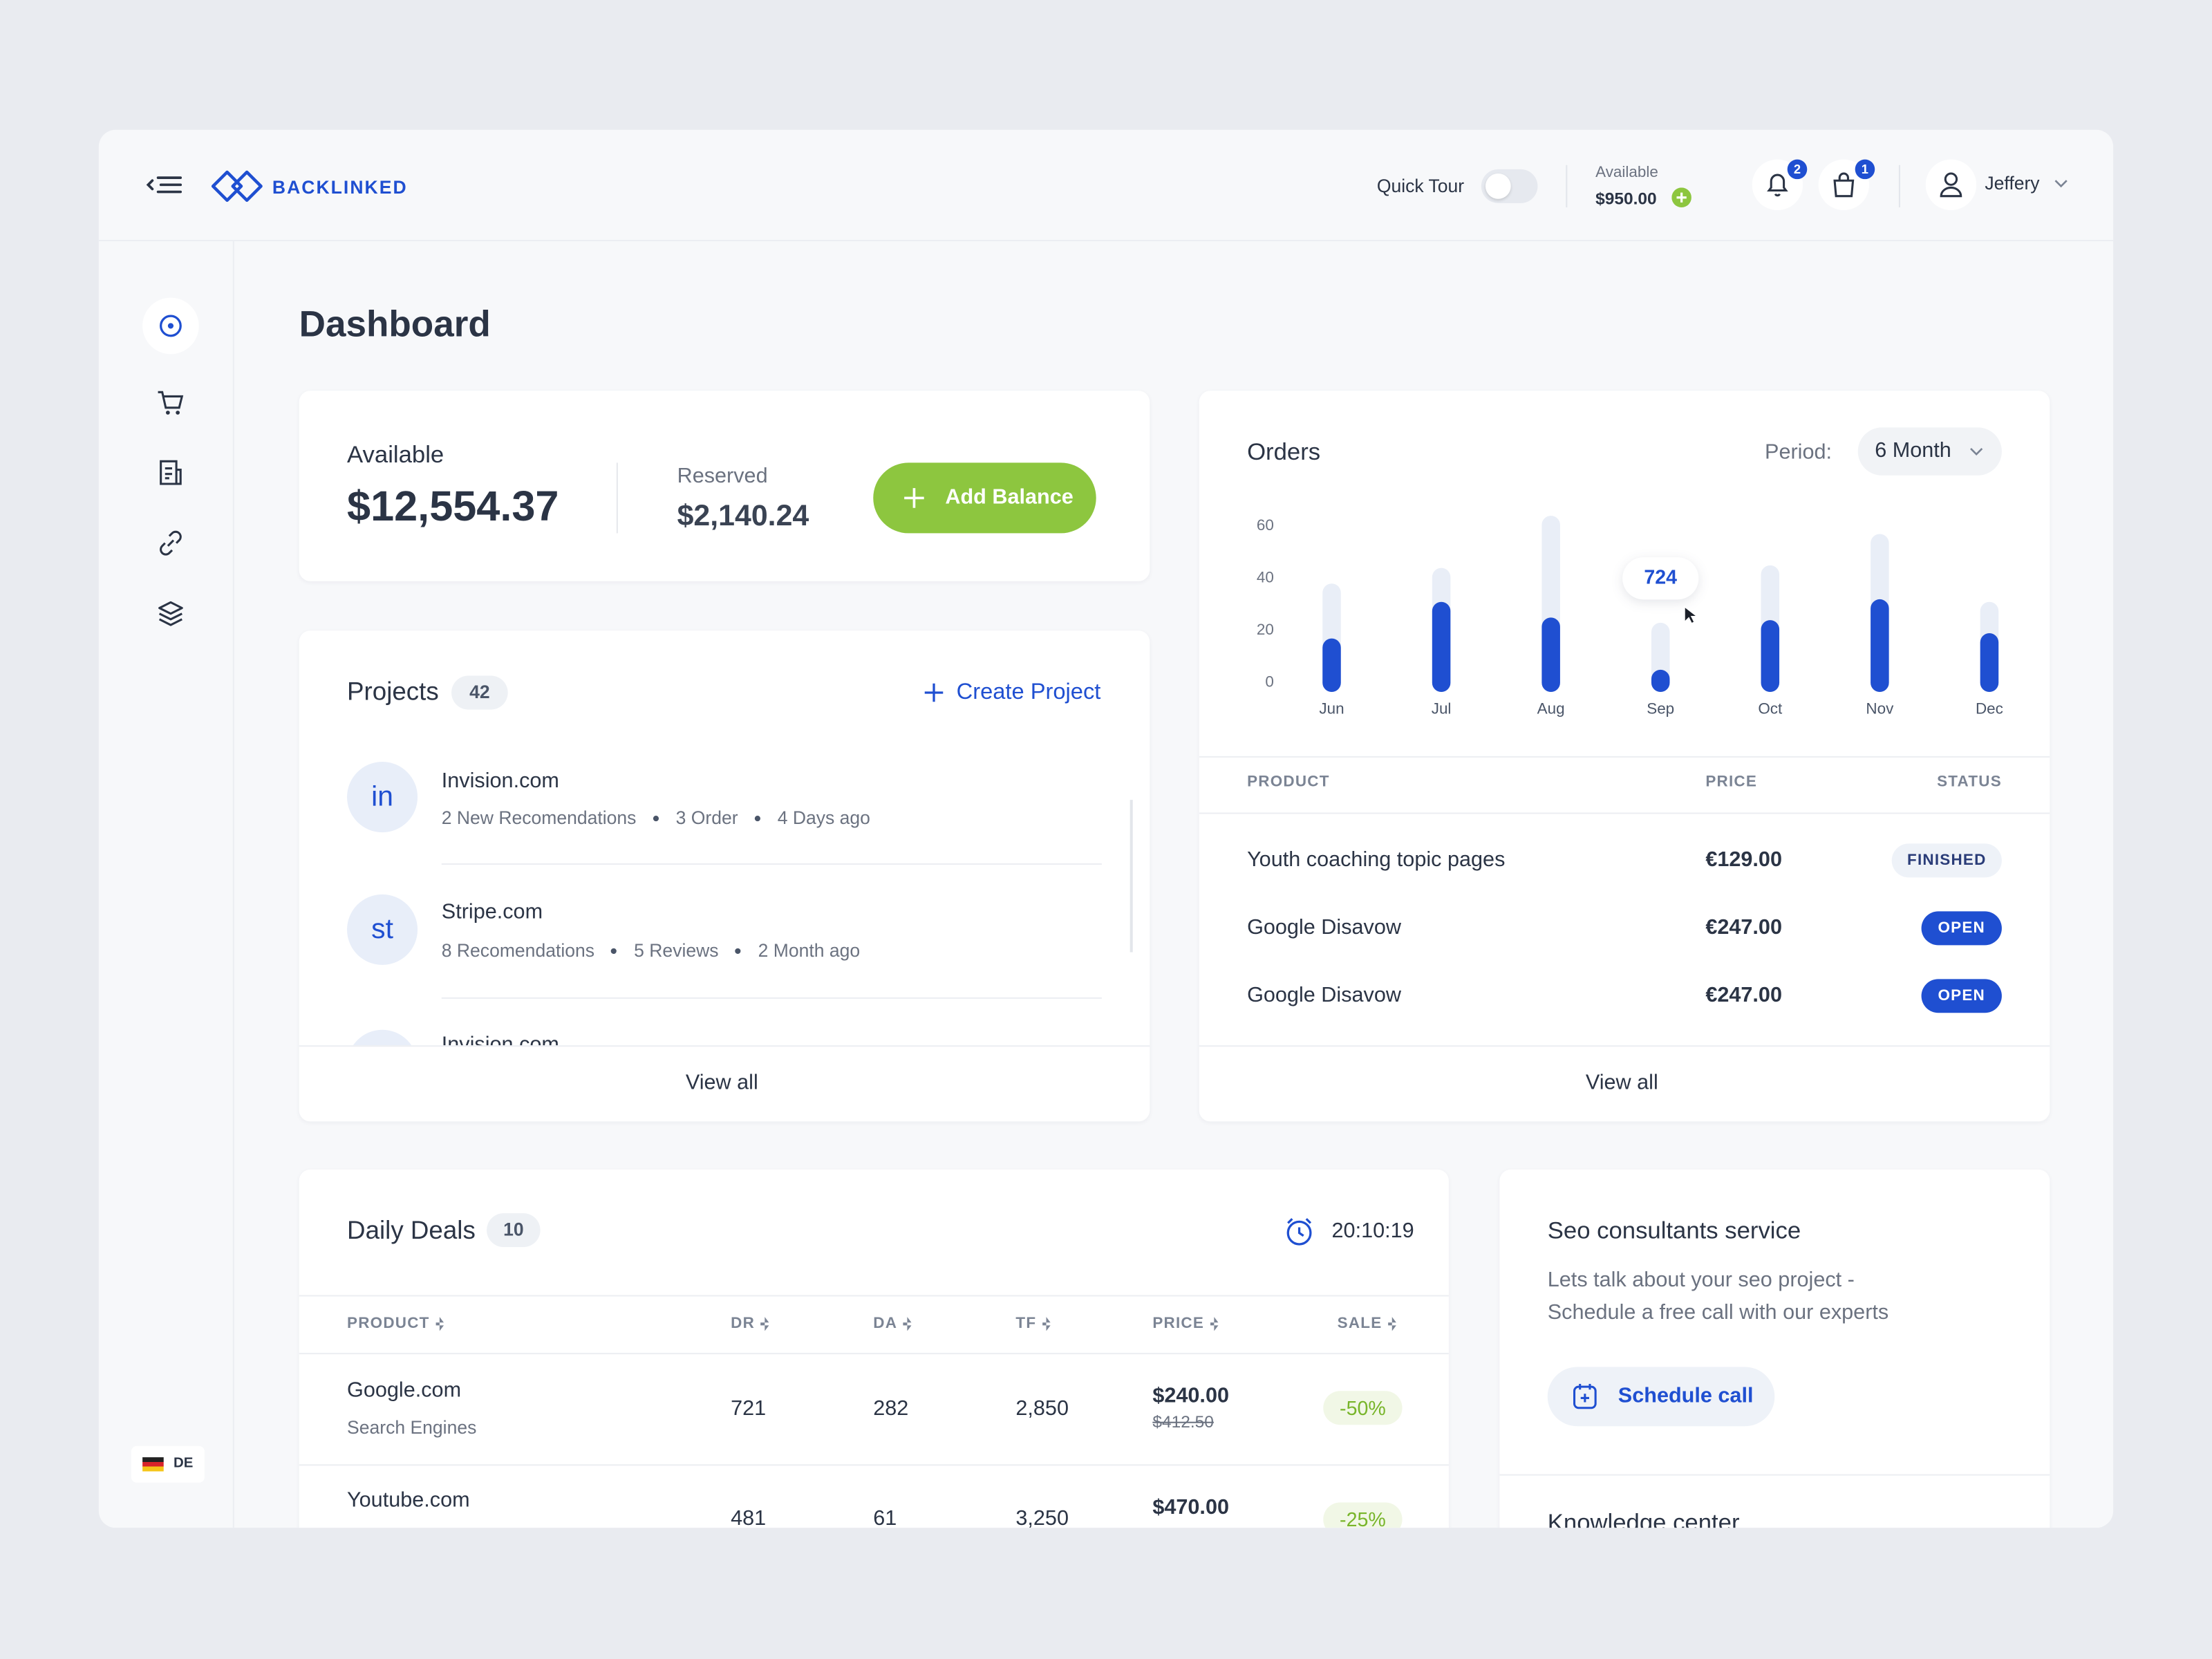 Image resolution: width=2212 pixels, height=1659 pixels. What do you see at coordinates (165, 186) in the screenshot?
I see `menu-toggle` at bounding box center [165, 186].